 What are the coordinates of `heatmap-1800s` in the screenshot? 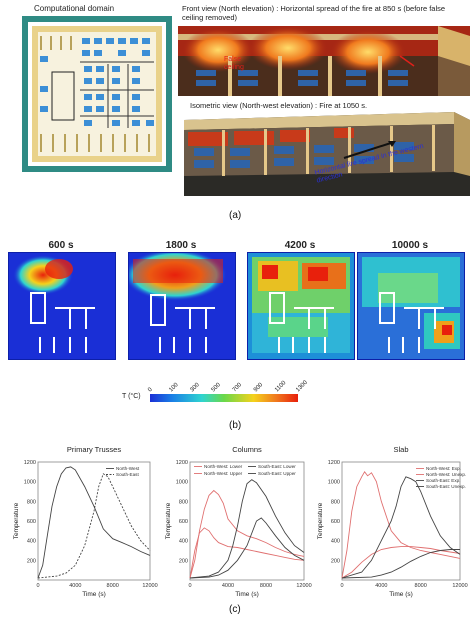 It's located at (182, 306).